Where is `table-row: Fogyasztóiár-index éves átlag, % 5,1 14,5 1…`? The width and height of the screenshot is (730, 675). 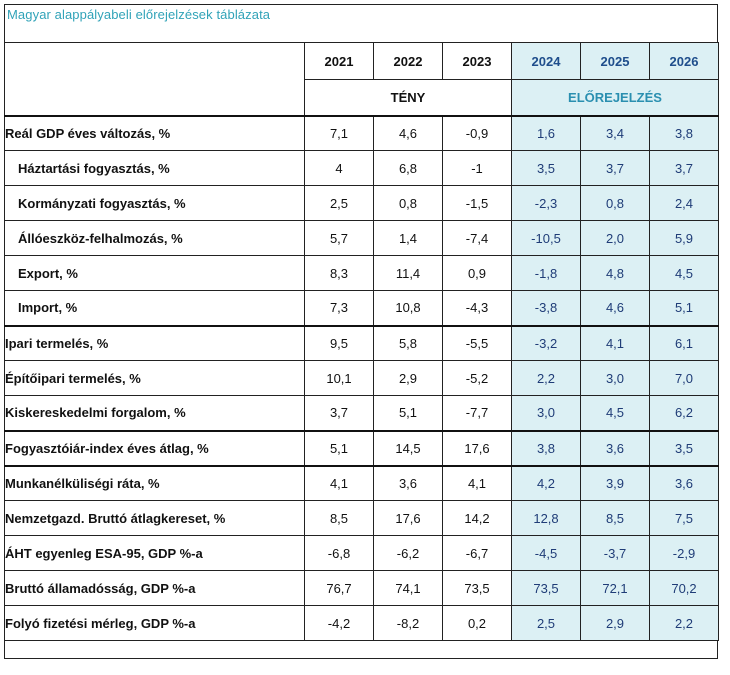 table-row: Fogyasztóiár-index éves átlag, % 5,1 14,5 1… is located at coordinates (361, 447).